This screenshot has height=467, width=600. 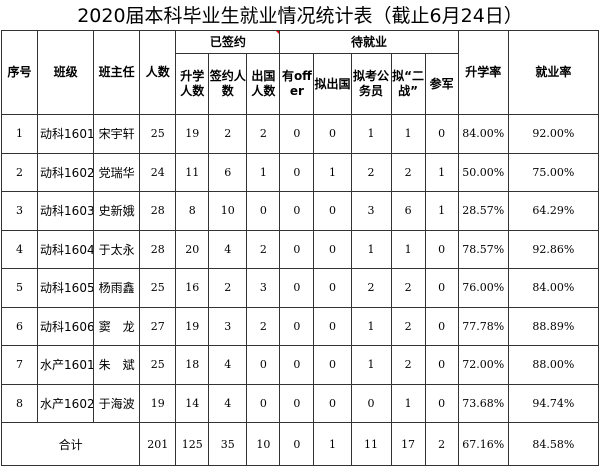 I want to click on cell-employment-rate: 92.86%, so click(x=553, y=249).